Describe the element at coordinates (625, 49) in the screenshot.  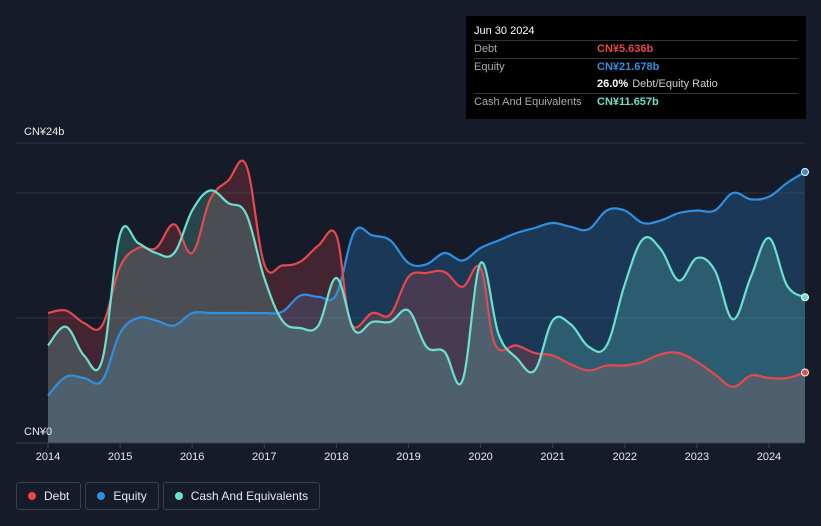
I see `tooltip-debt-value: CN¥5.636b` at that location.